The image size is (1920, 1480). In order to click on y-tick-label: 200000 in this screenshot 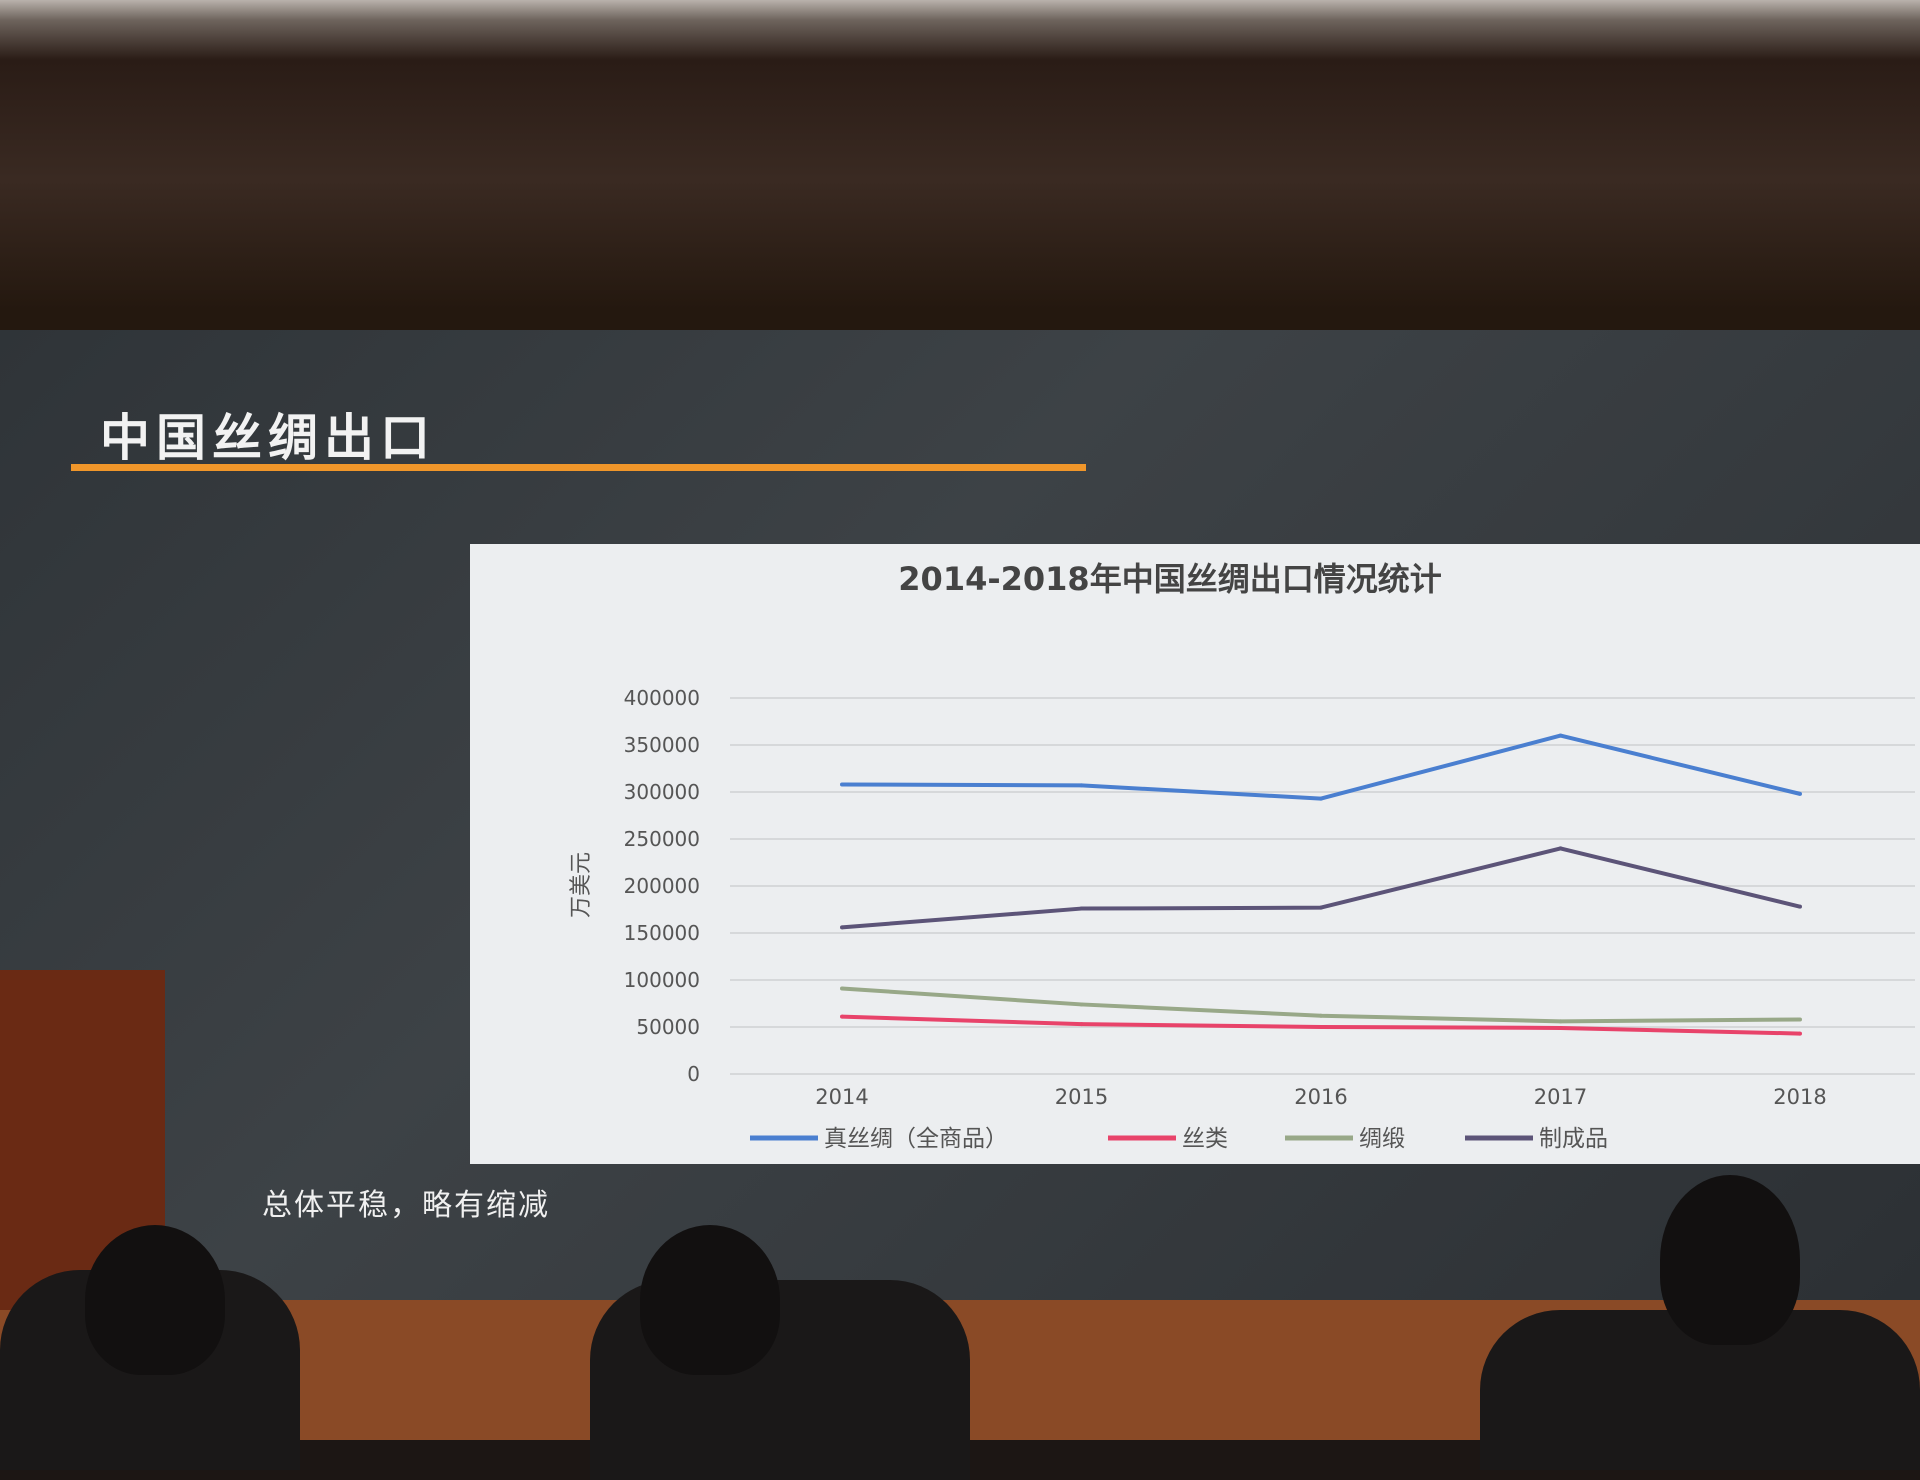, I will do `click(662, 886)`.